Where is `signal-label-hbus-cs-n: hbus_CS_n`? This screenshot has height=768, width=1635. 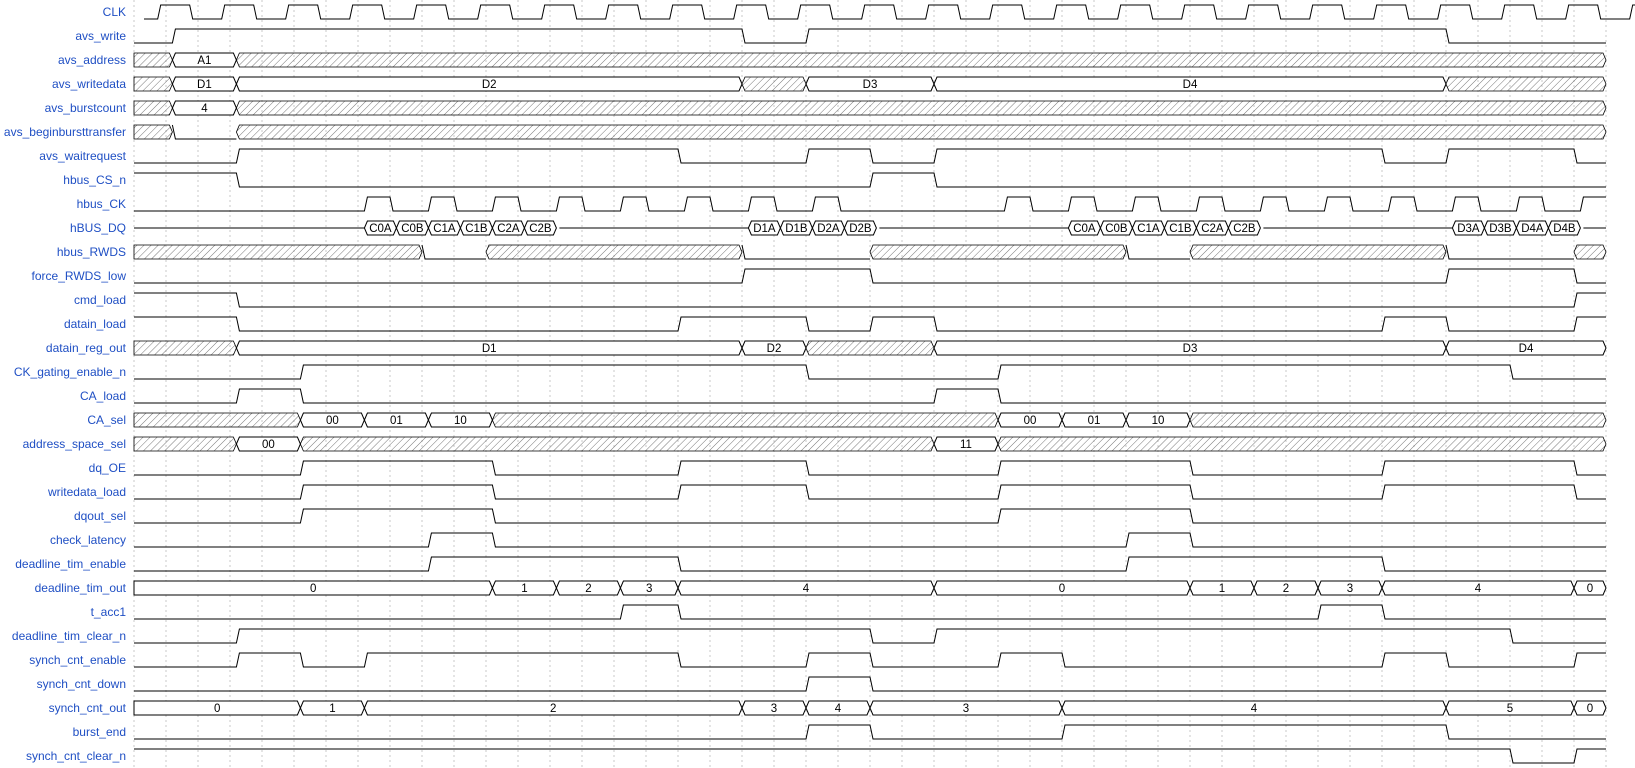 signal-label-hbus-cs-n: hbus_CS_n is located at coordinates (94, 180).